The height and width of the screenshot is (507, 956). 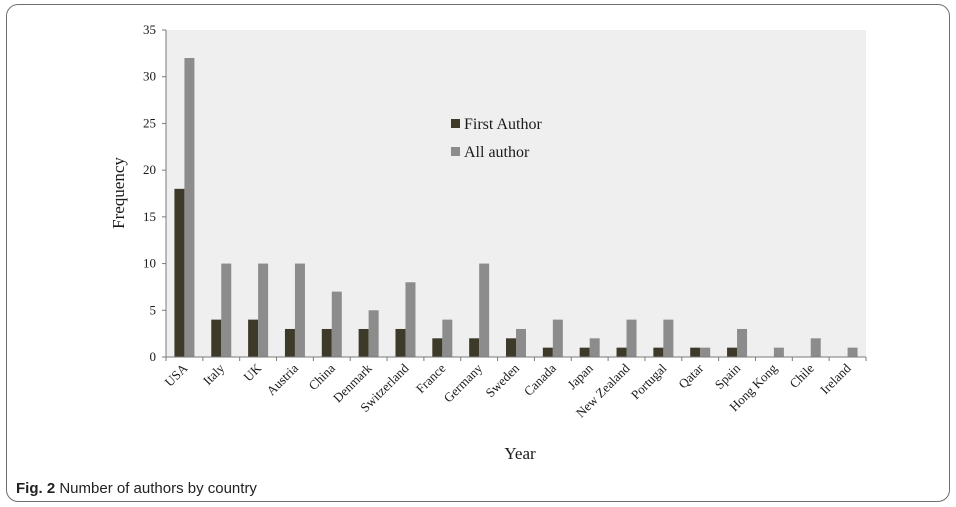 What do you see at coordinates (455, 151) in the screenshot?
I see `legend-swatch-all-author` at bounding box center [455, 151].